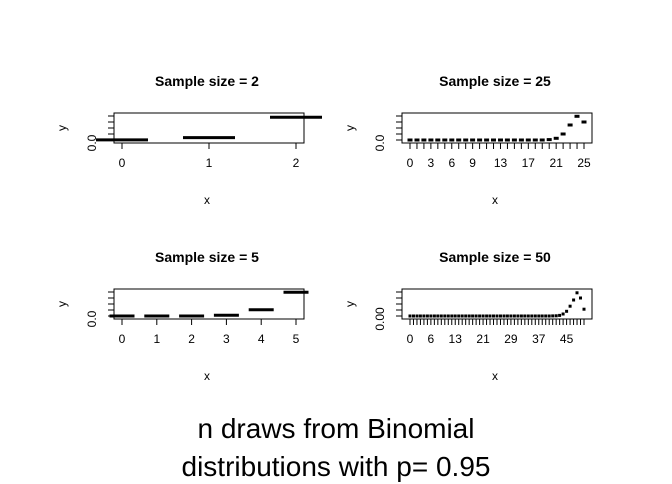  Describe the element at coordinates (380, 319) in the screenshot. I see `y-tick-label: 0.00` at that location.